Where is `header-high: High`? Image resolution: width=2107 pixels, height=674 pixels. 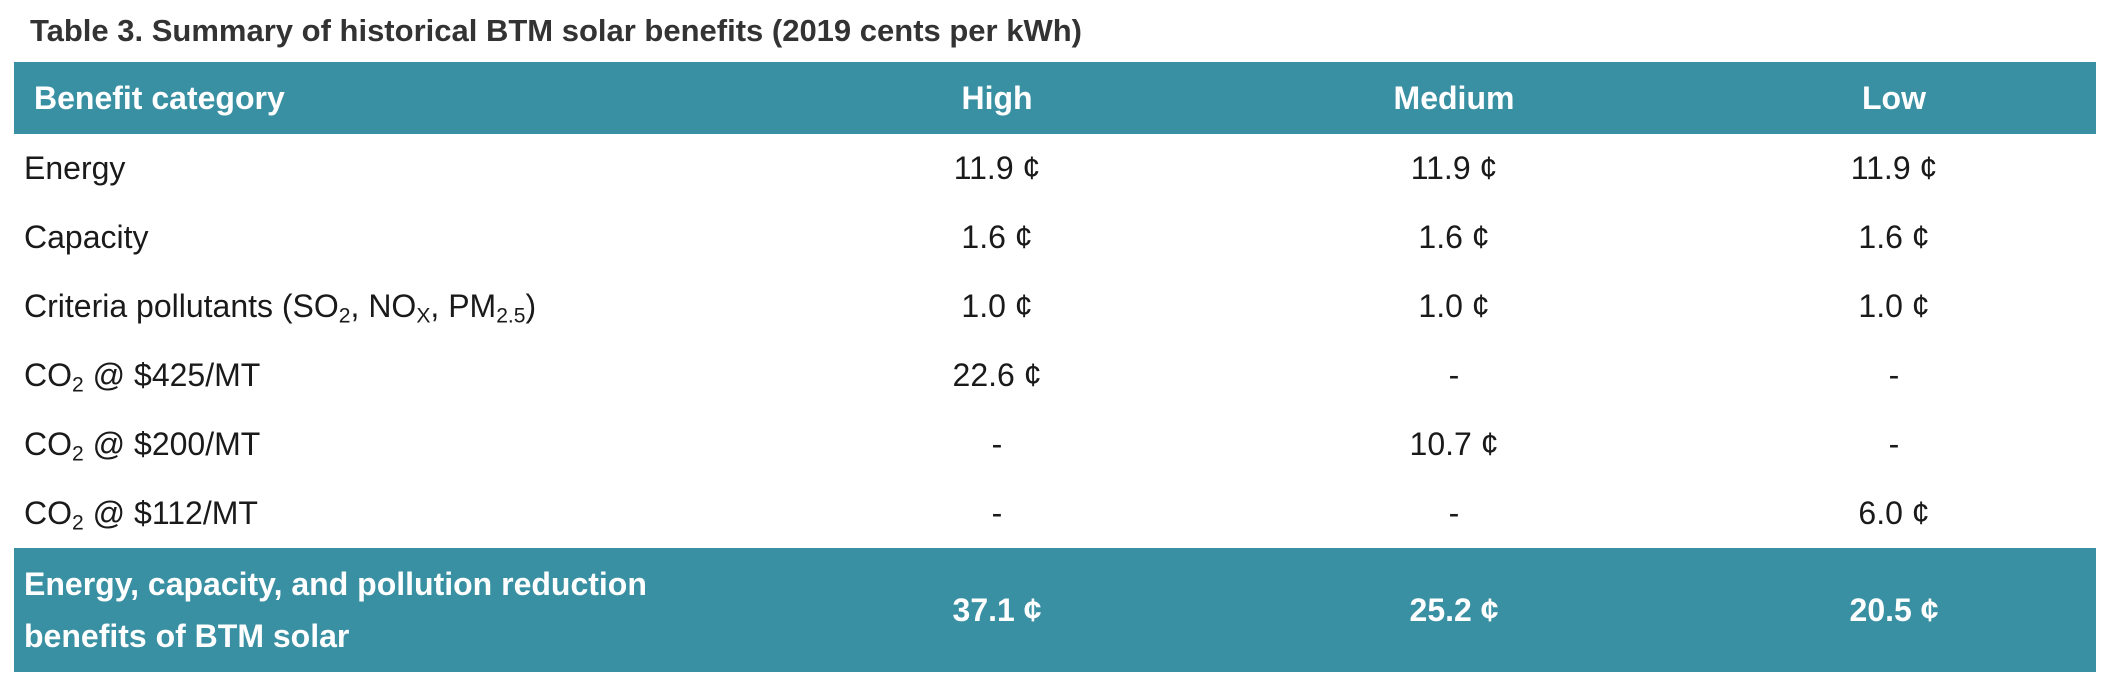
header-high: High is located at coordinates (997, 97).